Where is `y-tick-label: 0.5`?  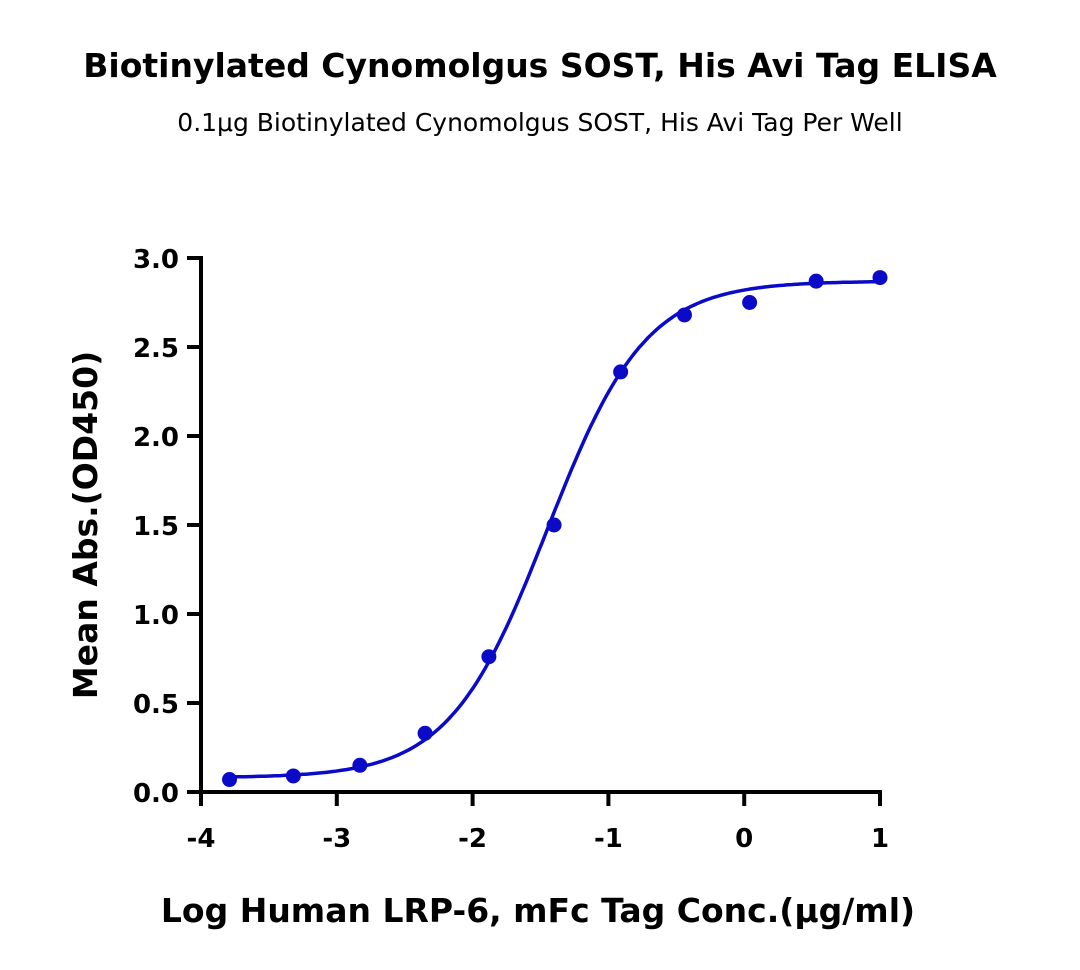
y-tick-label: 0.5 is located at coordinates (156, 705).